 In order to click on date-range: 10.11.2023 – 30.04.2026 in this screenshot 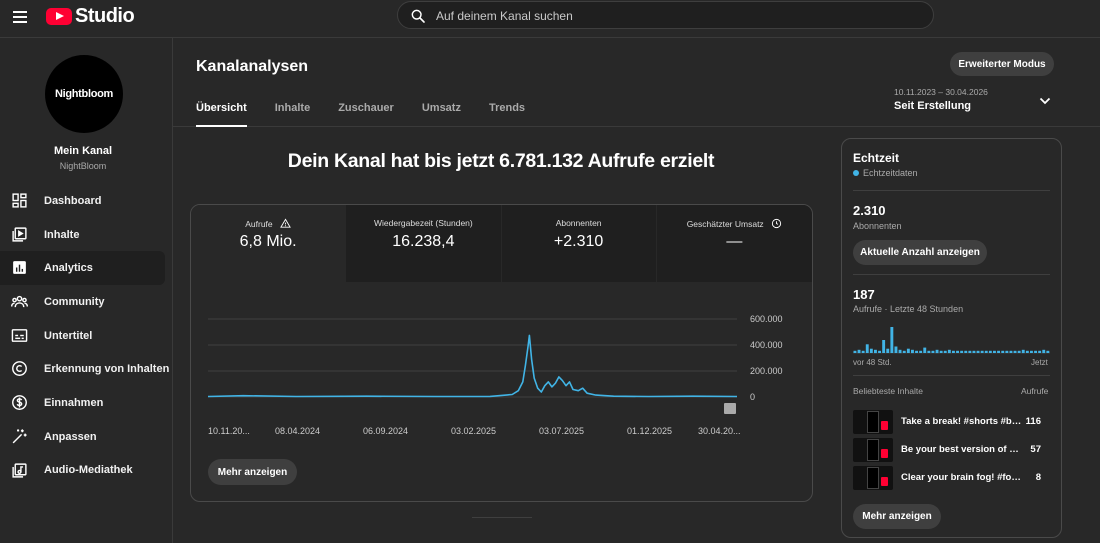, I will do `click(941, 92)`.